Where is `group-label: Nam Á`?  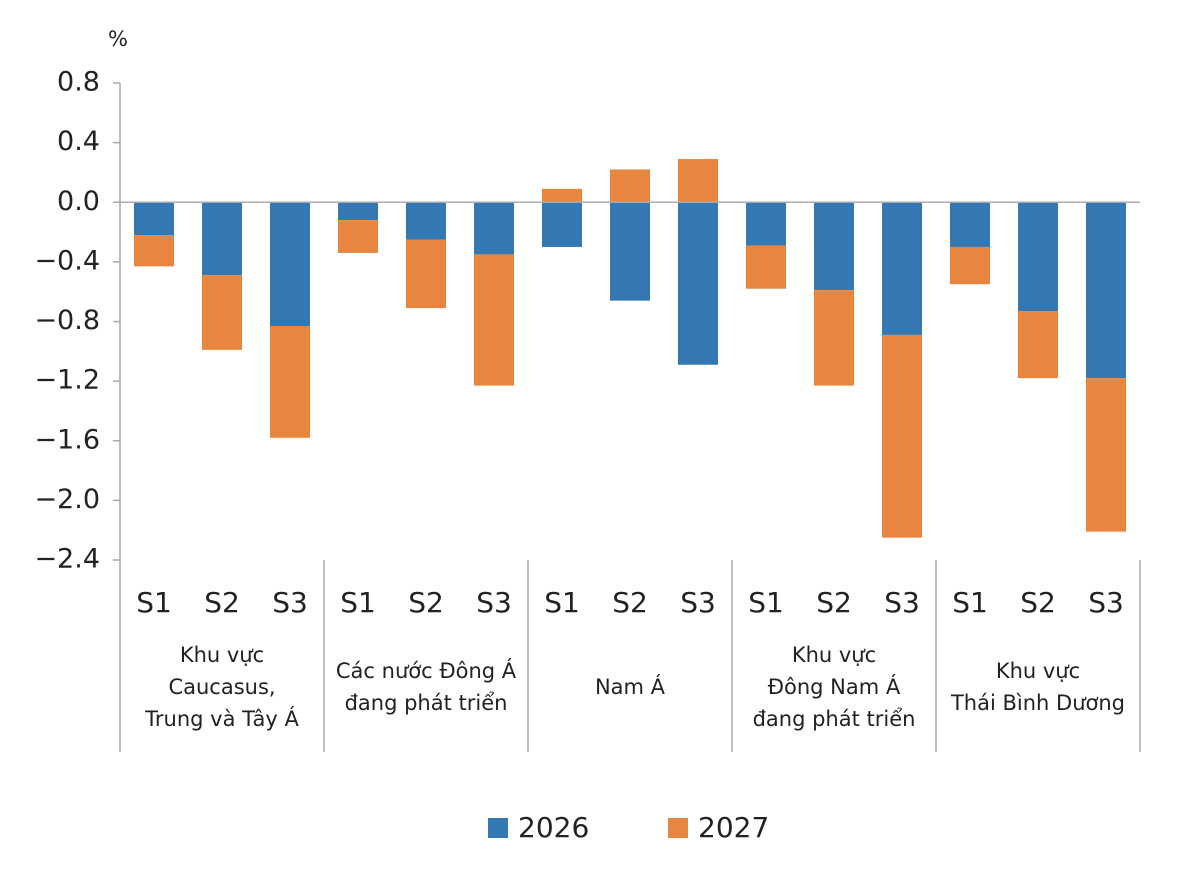 group-label: Nam Á is located at coordinates (630, 686).